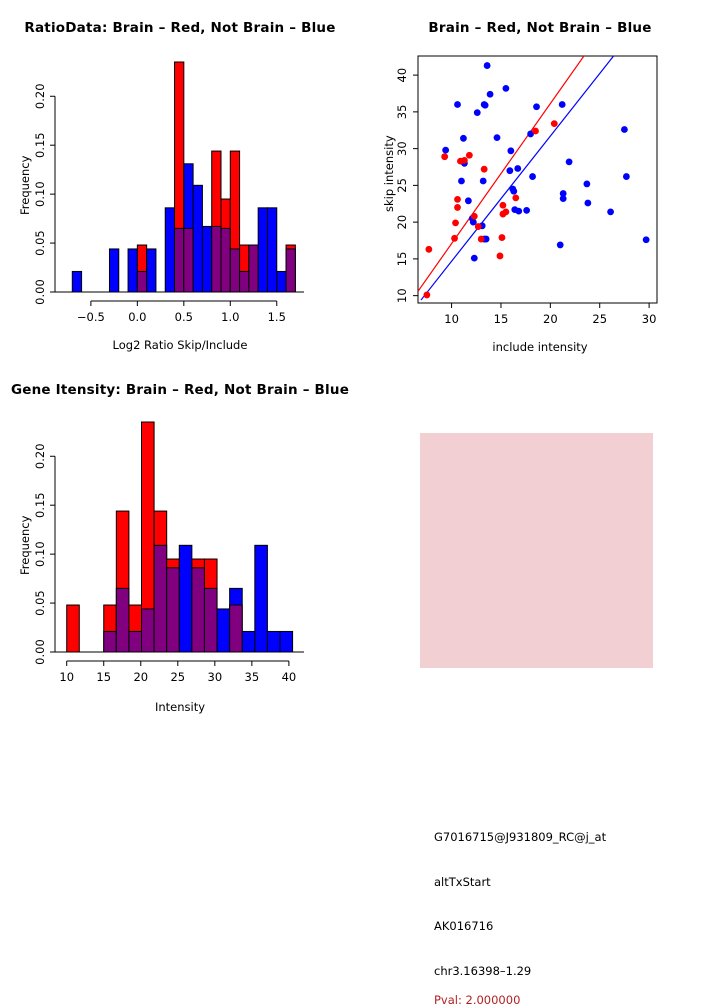  What do you see at coordinates (40, 603) in the screenshot?
I see `y-axis-tick-label: 0.05` at bounding box center [40, 603].